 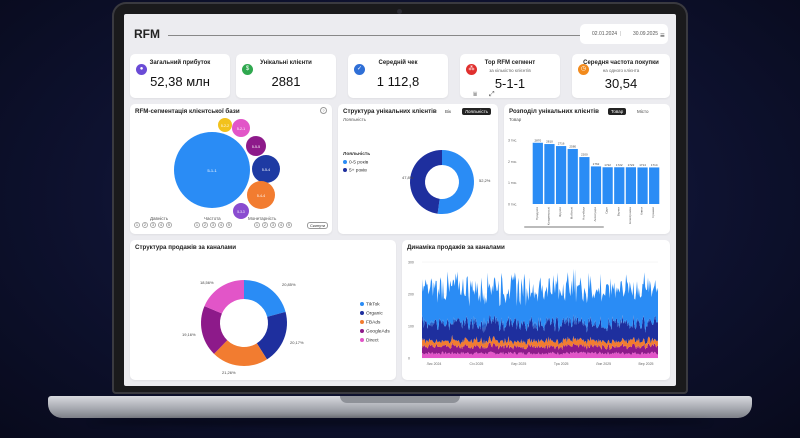 What do you see at coordinates (371, 313) in the screenshot?
I see `legend-item: Organic` at bounding box center [371, 313].